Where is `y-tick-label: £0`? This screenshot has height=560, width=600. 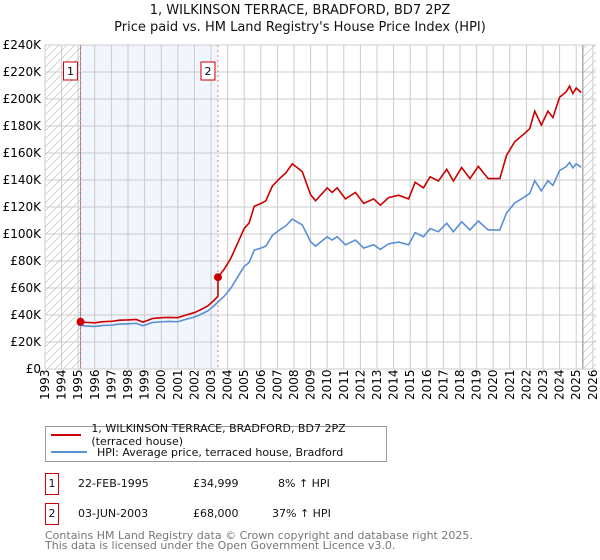 y-tick-label: £0 is located at coordinates (33, 369).